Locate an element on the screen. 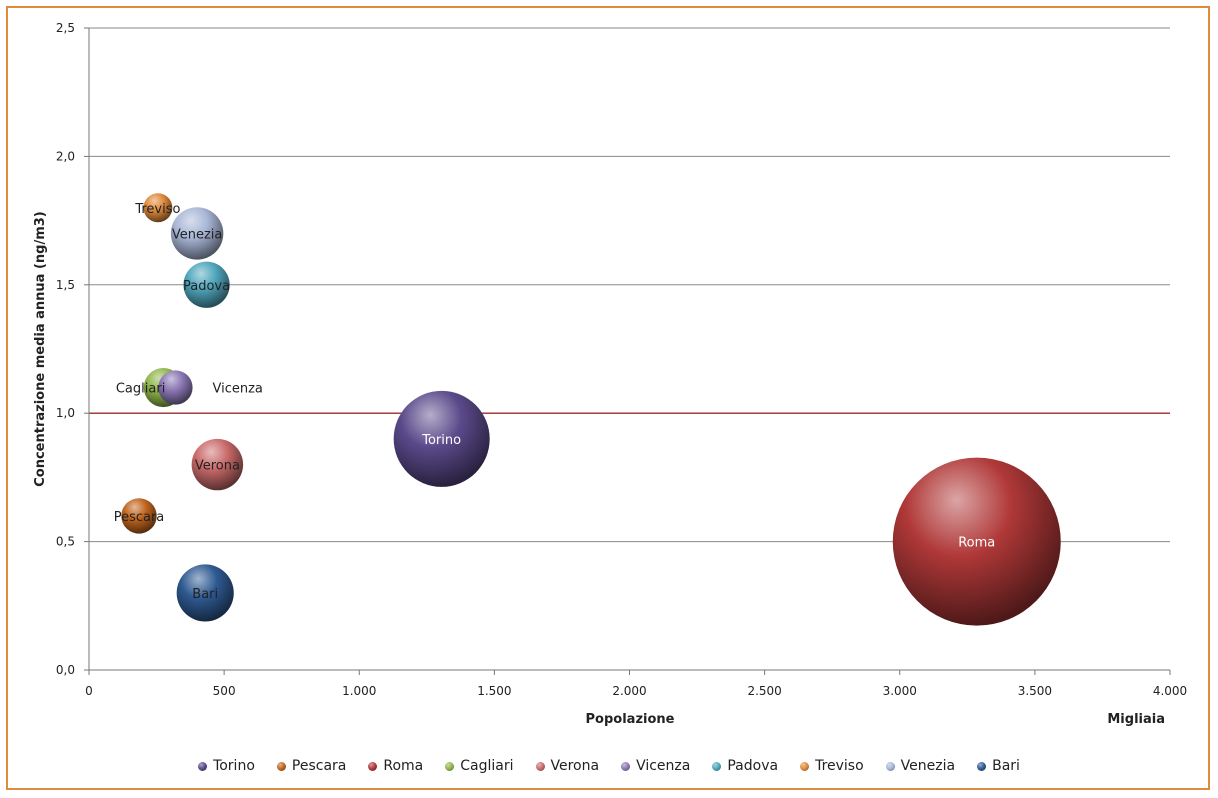  legend-label: Cagliari is located at coordinates (487, 766).